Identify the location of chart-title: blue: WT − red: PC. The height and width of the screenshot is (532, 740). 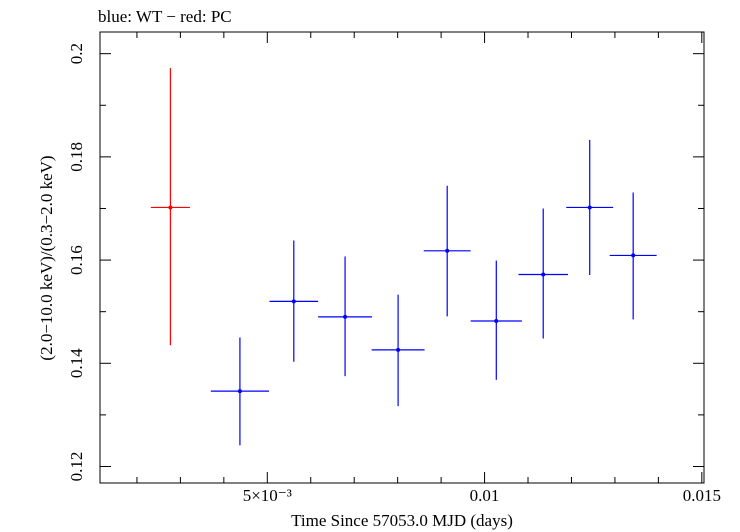
(165, 16).